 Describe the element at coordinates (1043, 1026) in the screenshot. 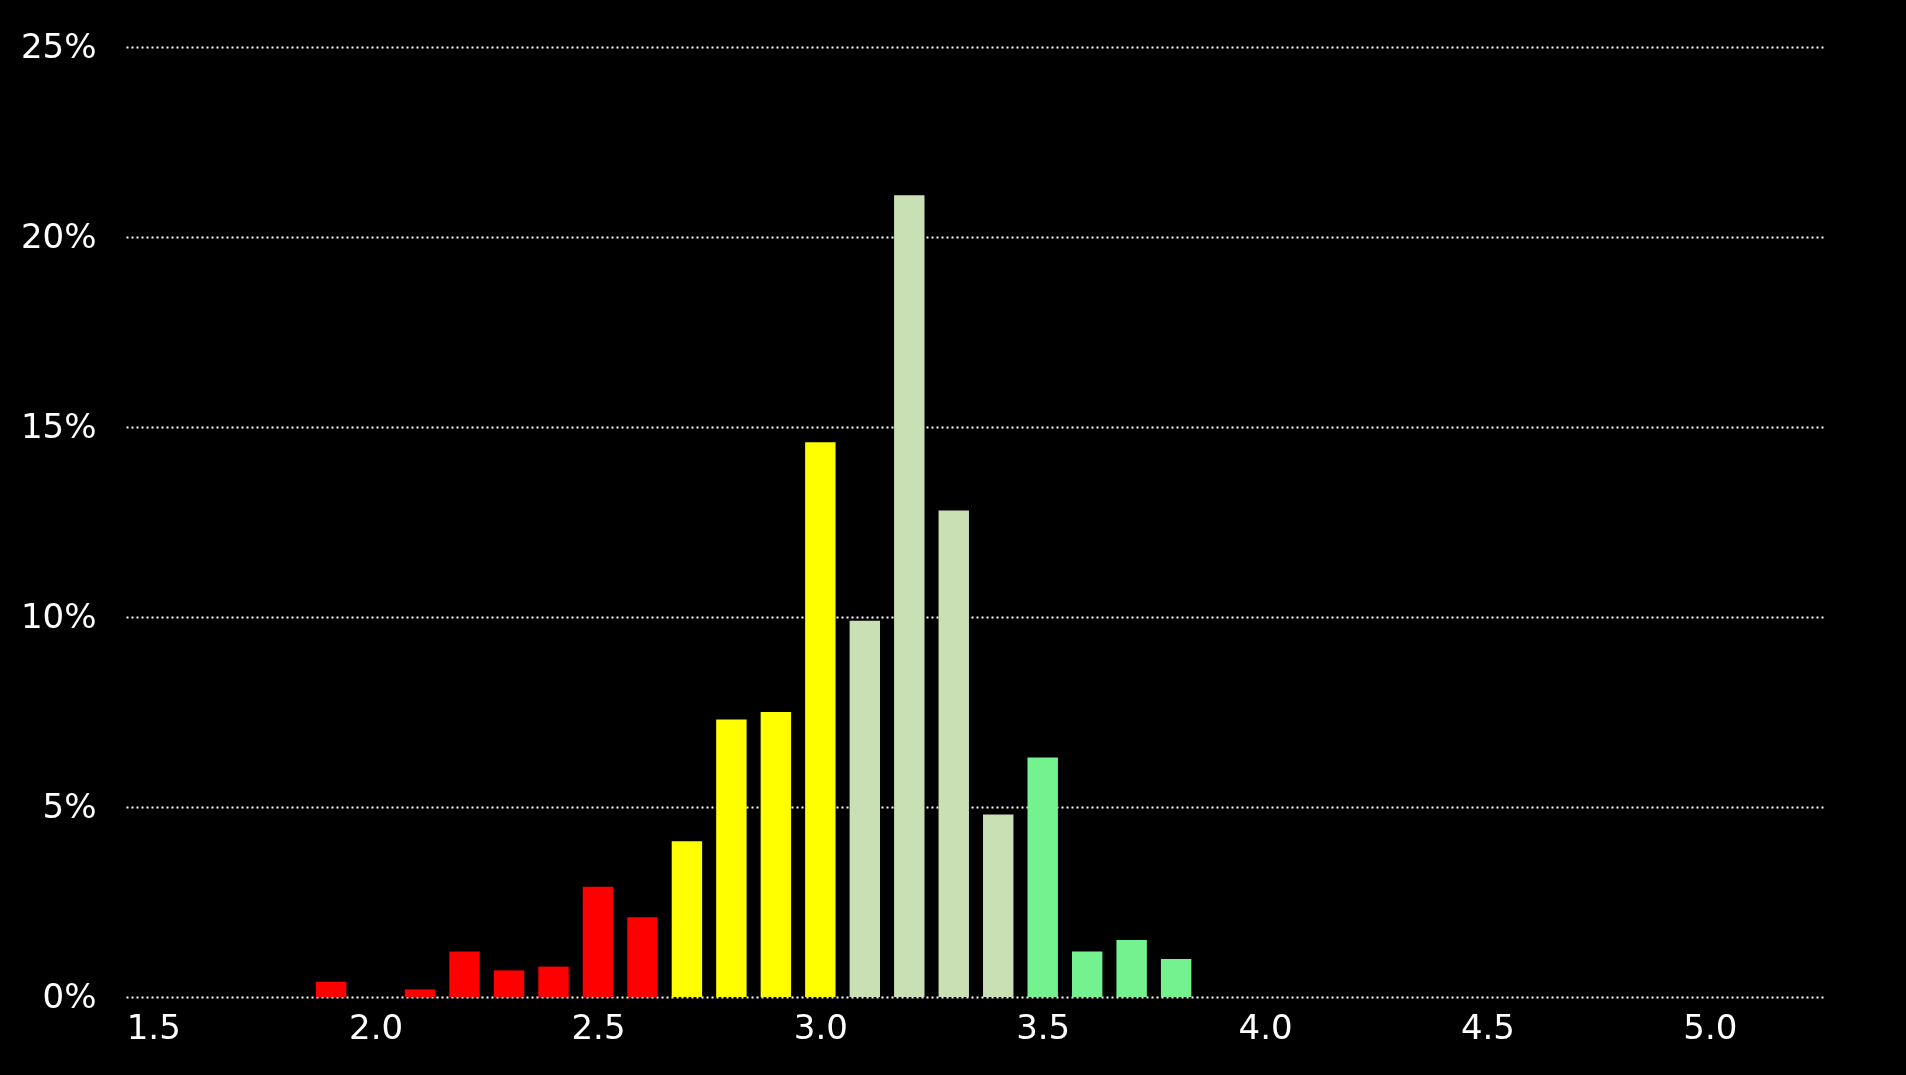

I see `x-tick-label: 3.5` at that location.